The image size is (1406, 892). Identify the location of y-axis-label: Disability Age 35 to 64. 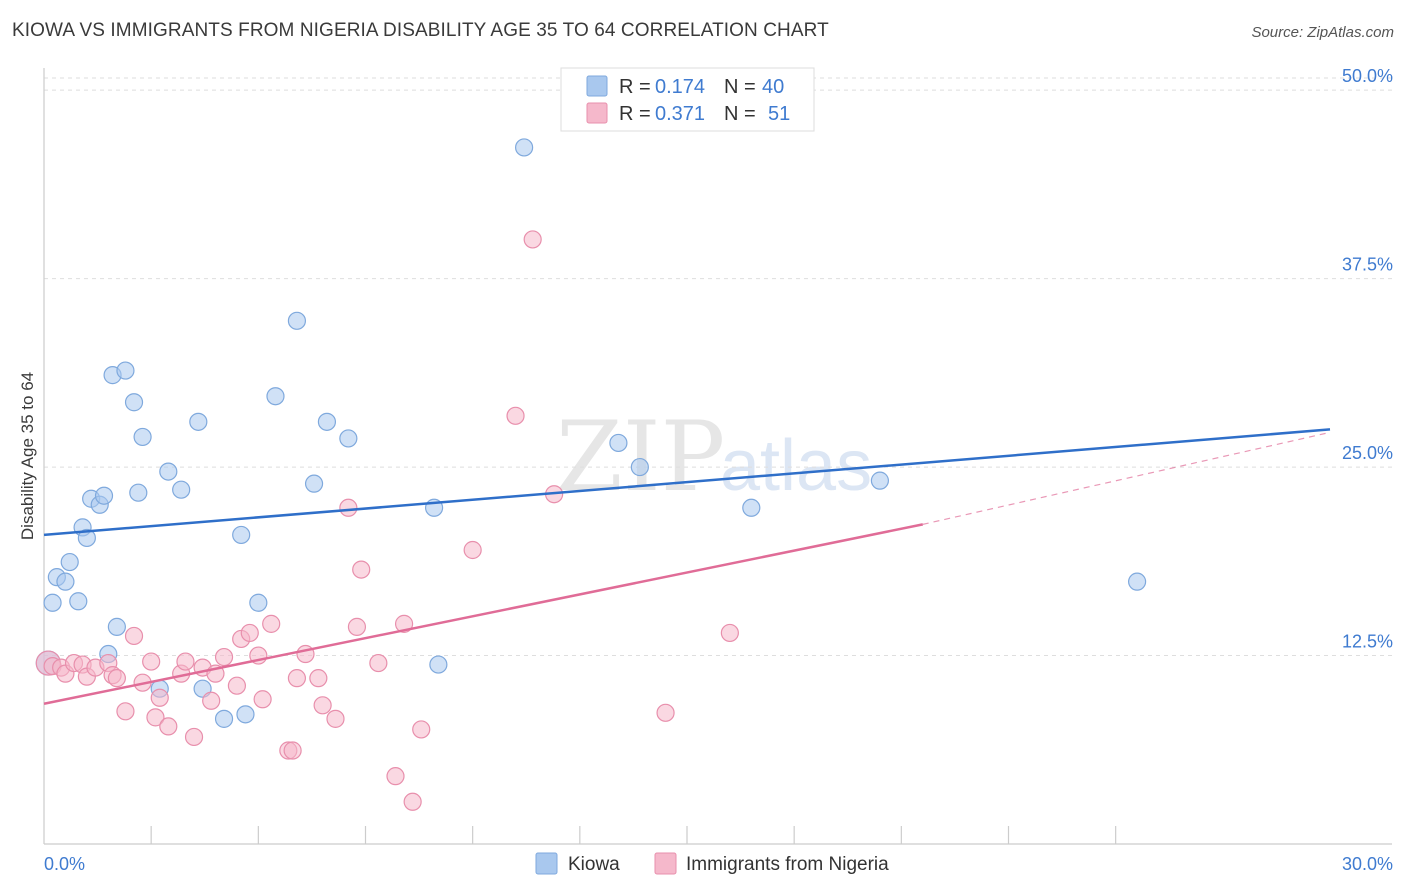
(27, 456).